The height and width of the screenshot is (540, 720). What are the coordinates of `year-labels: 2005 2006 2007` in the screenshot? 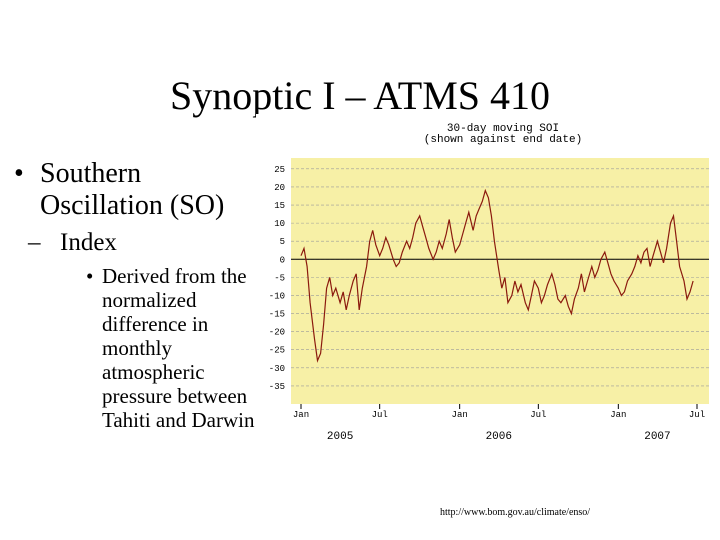 It's located at (499, 437).